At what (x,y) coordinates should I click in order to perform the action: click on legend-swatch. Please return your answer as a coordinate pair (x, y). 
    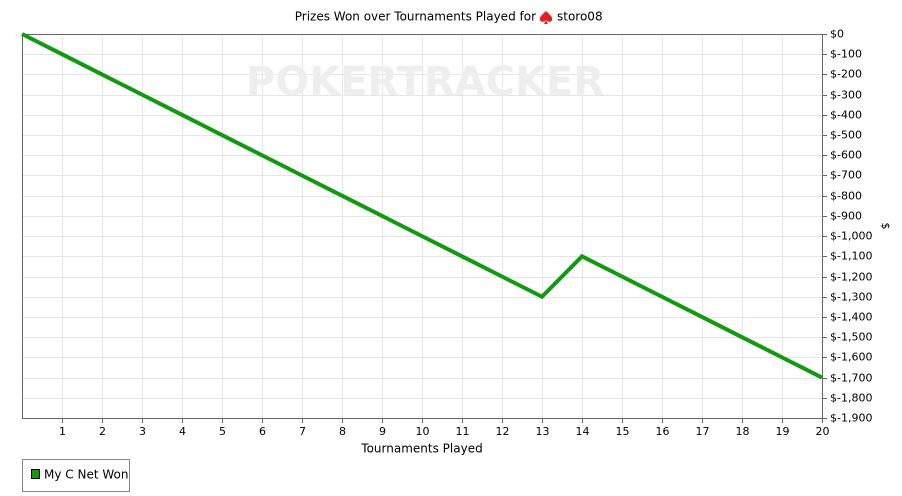
    Looking at the image, I should click on (35, 474).